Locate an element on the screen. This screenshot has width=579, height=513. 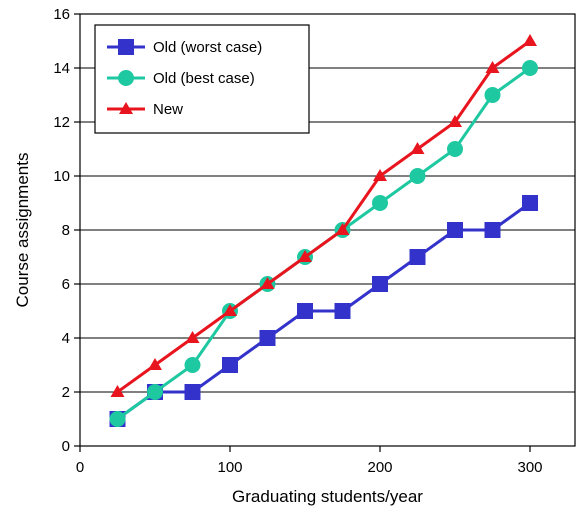
x-tick-label: 200 is located at coordinates (379, 467).